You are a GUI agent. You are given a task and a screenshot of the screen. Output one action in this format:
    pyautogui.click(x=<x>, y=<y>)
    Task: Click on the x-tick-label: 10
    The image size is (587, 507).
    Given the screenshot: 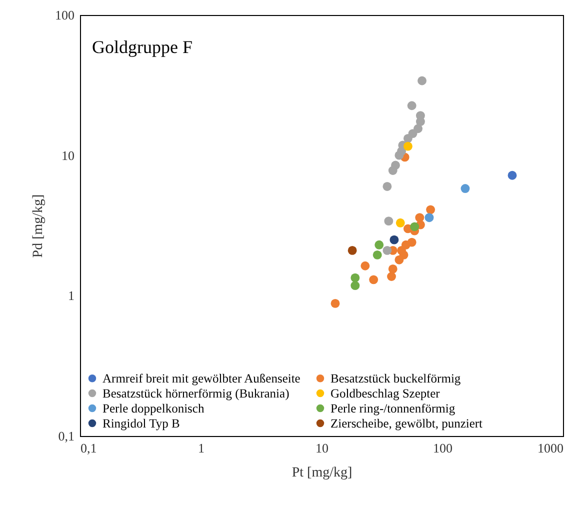 What is the action you would take?
    pyautogui.click(x=322, y=448)
    